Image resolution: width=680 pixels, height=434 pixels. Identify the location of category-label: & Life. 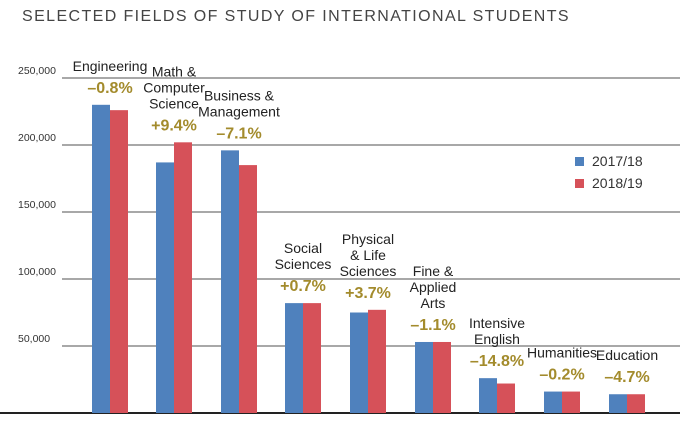
(368, 255).